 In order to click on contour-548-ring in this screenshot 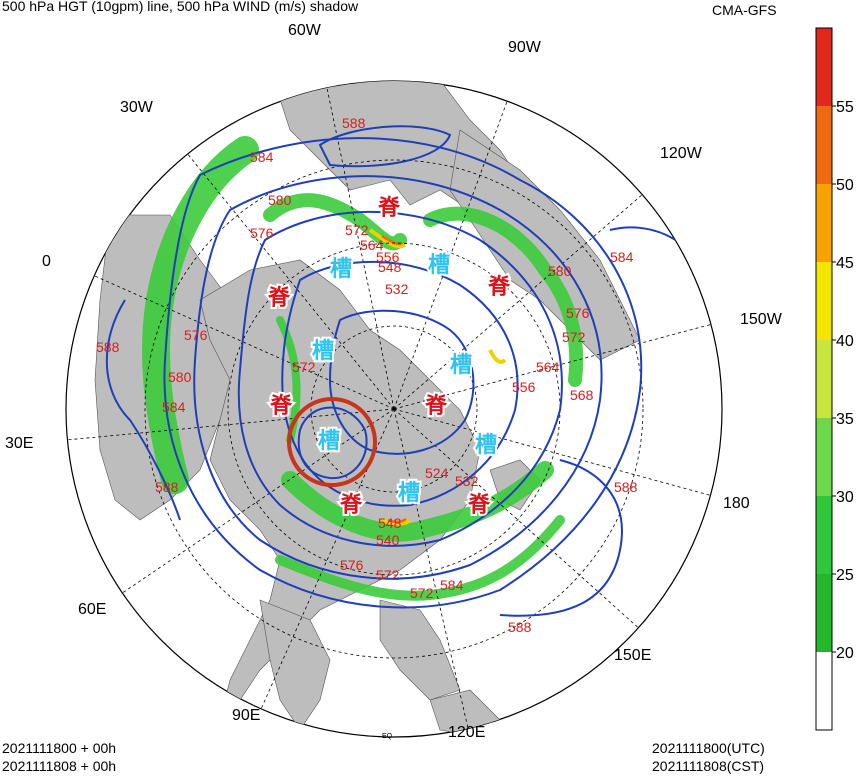, I will do `click(400, 383)`.